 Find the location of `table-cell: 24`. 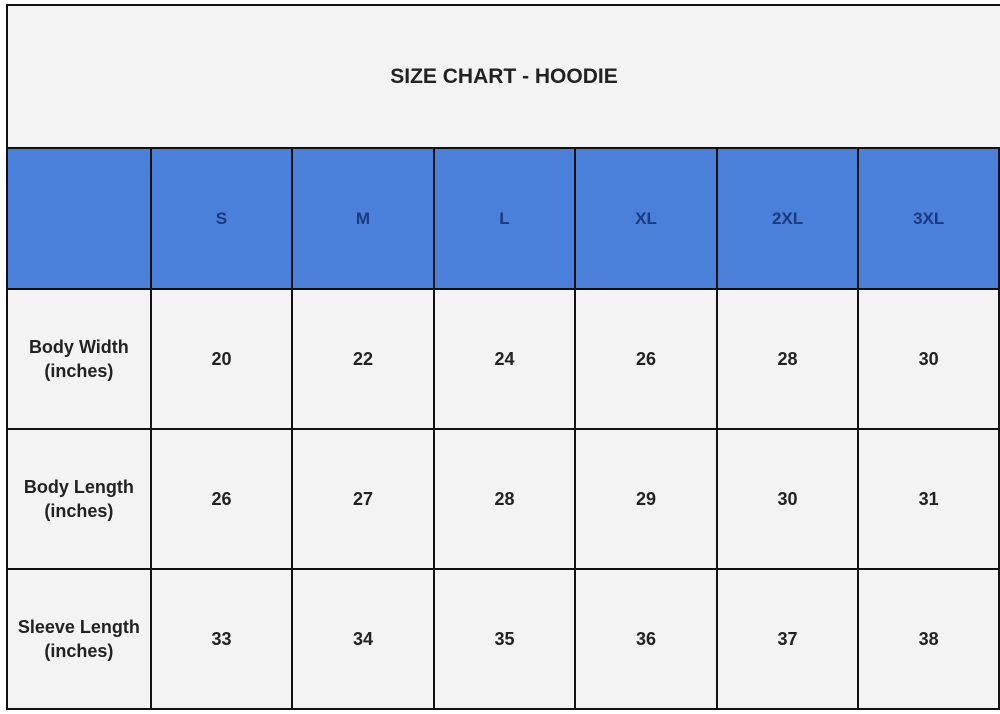

table-cell: 24 is located at coordinates (504, 359).